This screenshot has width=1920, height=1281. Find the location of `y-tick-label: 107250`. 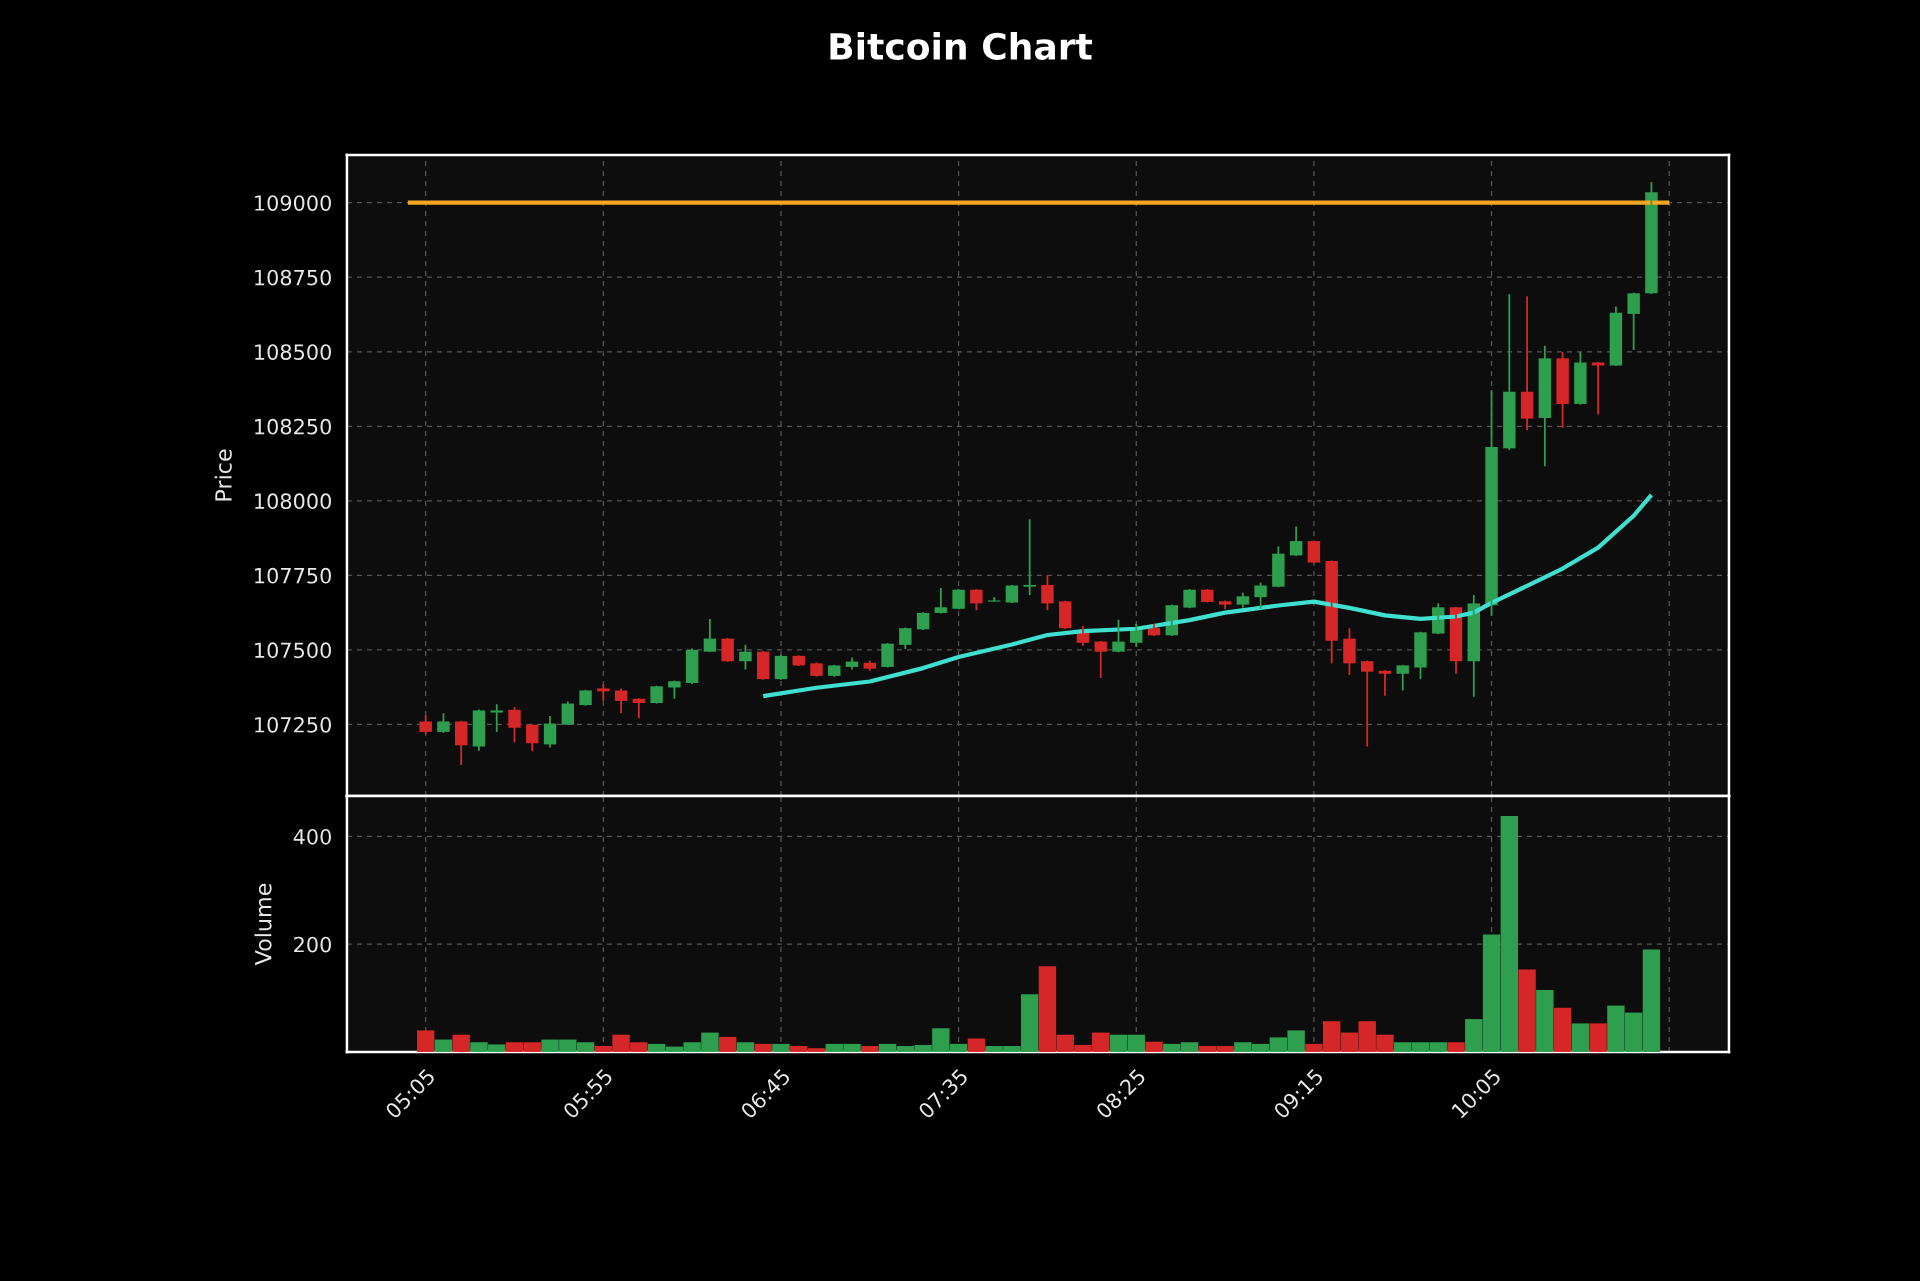

y-tick-label: 107250 is located at coordinates (293, 724).